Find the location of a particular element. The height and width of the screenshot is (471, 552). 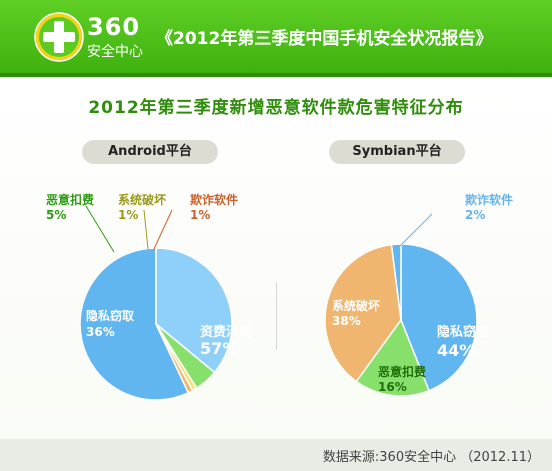

slice-value-1-2: 38% is located at coordinates (346, 321).